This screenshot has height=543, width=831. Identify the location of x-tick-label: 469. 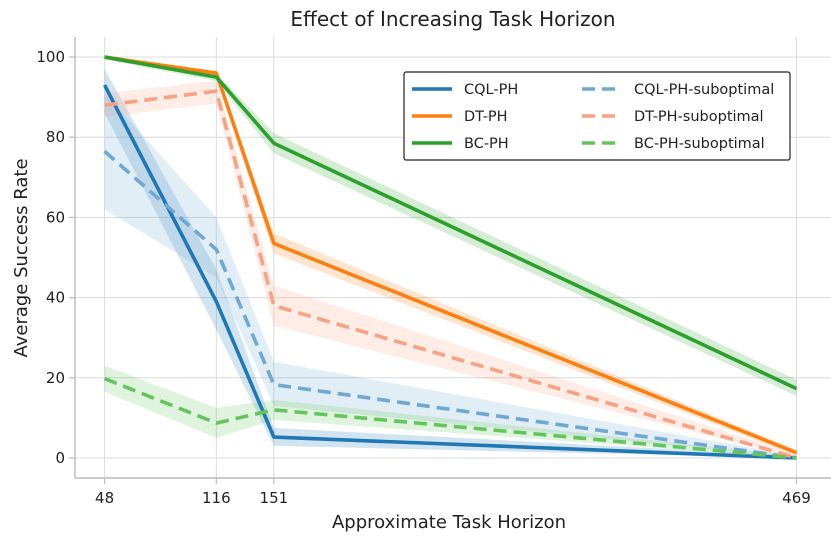
(796, 498).